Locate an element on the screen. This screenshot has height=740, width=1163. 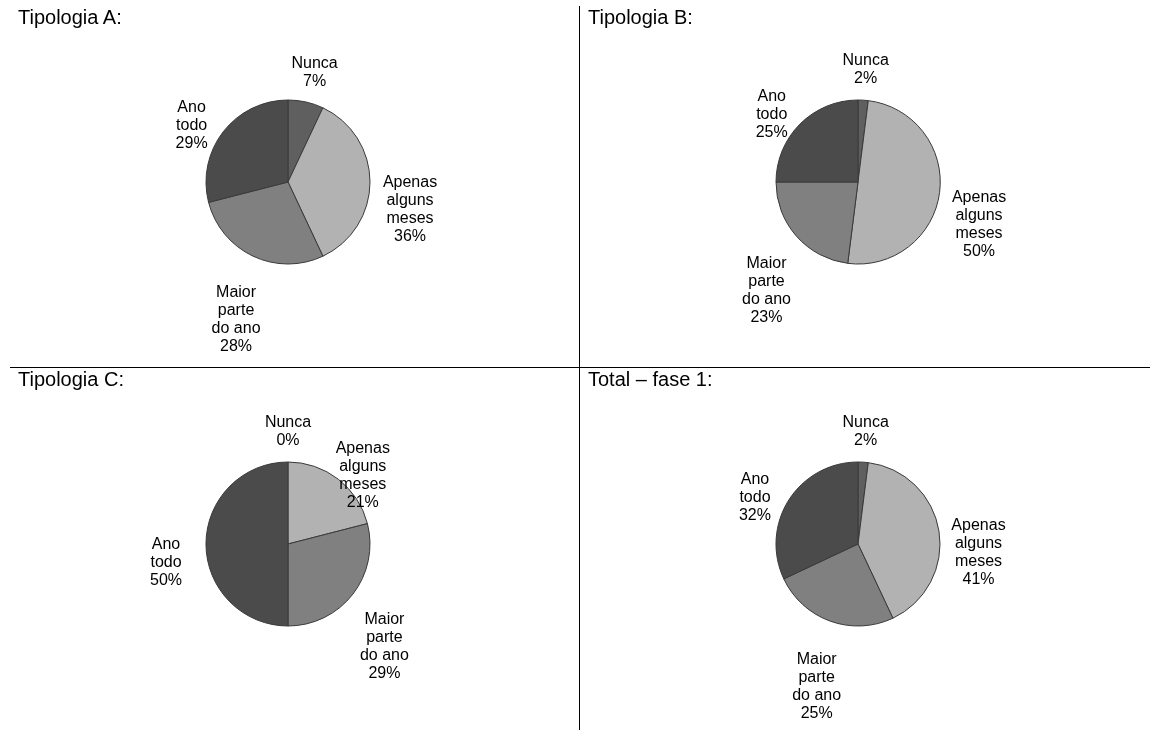
data-label: 21% is located at coordinates (362, 501).